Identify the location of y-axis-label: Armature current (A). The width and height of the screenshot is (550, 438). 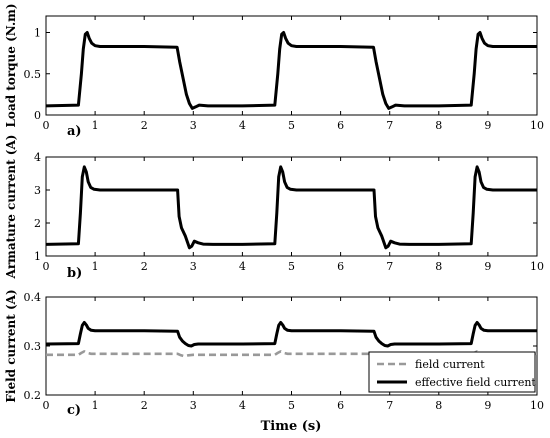
(11, 207).